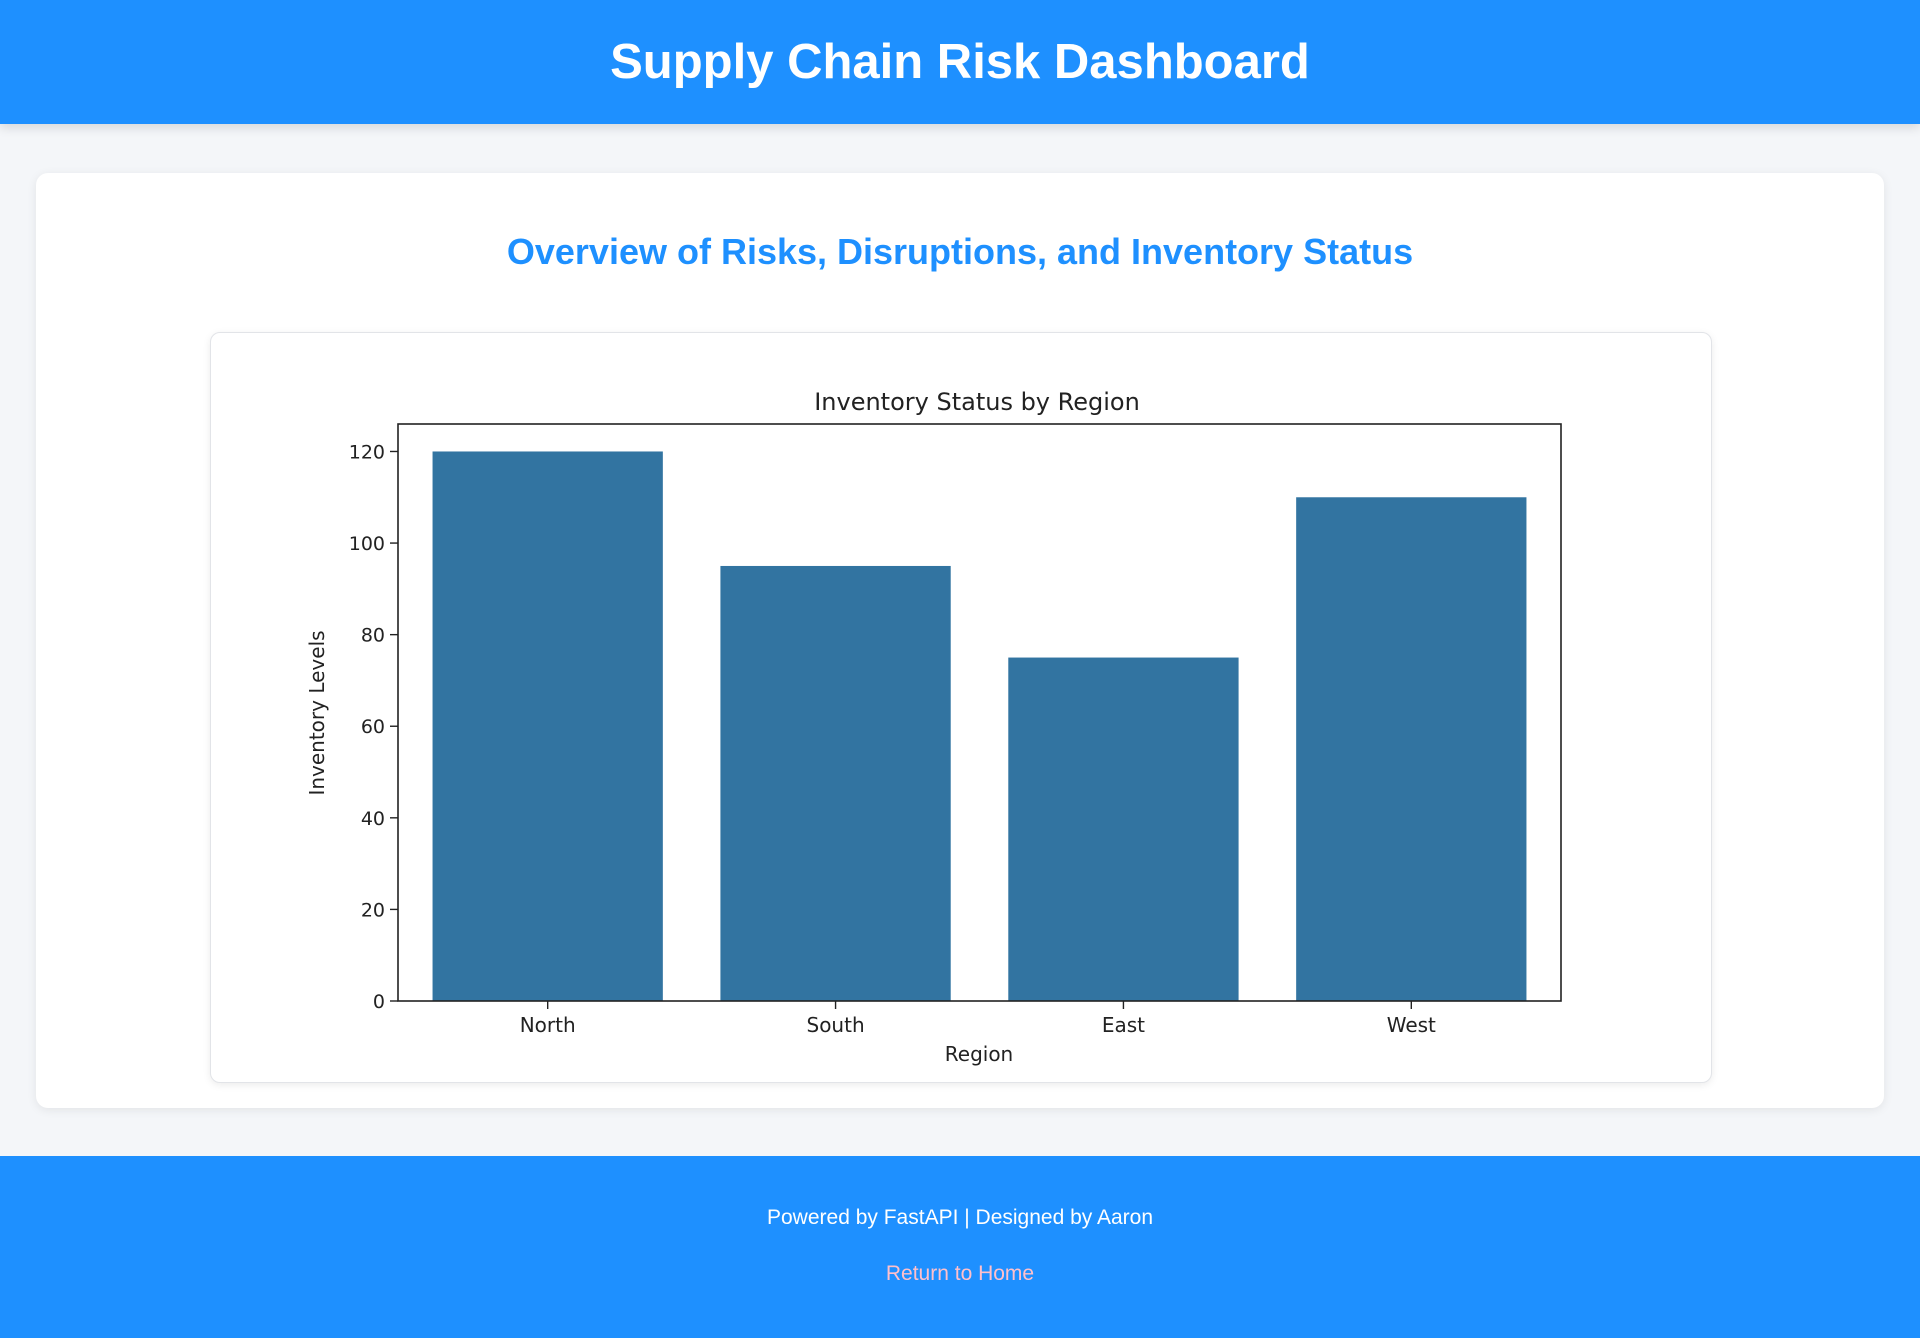 The width and height of the screenshot is (1920, 1338). I want to click on footer-link-row: Return to Home, so click(960, 1274).